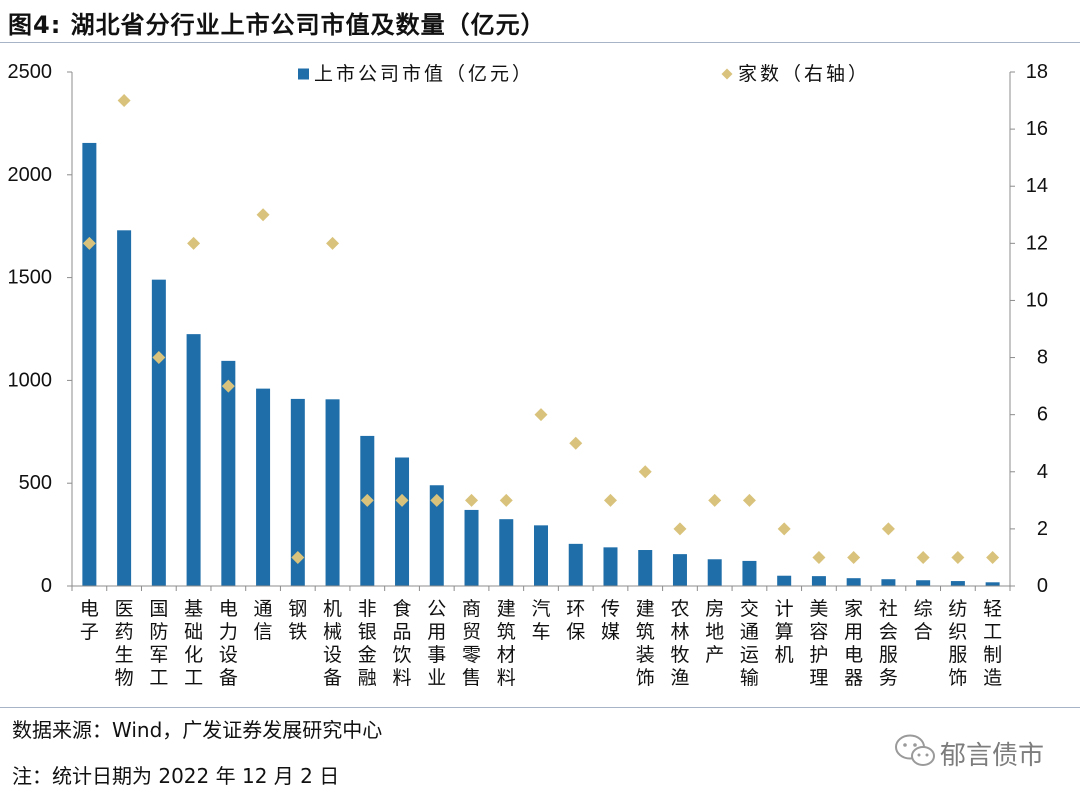  I want to click on x-tick-label: 基础化工, so click(194, 643).